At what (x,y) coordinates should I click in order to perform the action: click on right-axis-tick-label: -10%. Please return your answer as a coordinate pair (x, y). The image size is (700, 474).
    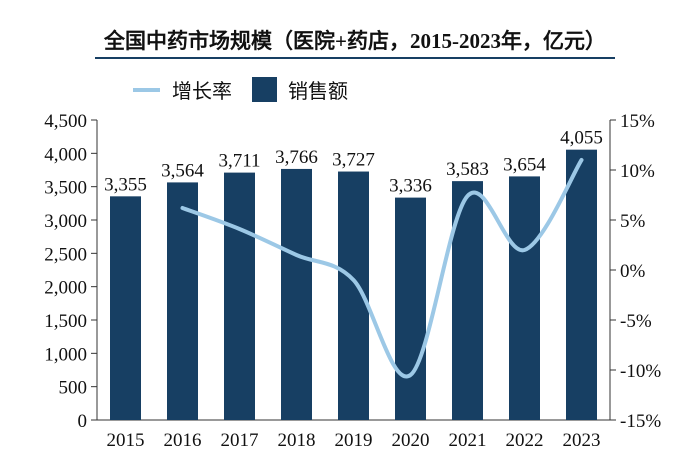
    Looking at the image, I should click on (640, 371).